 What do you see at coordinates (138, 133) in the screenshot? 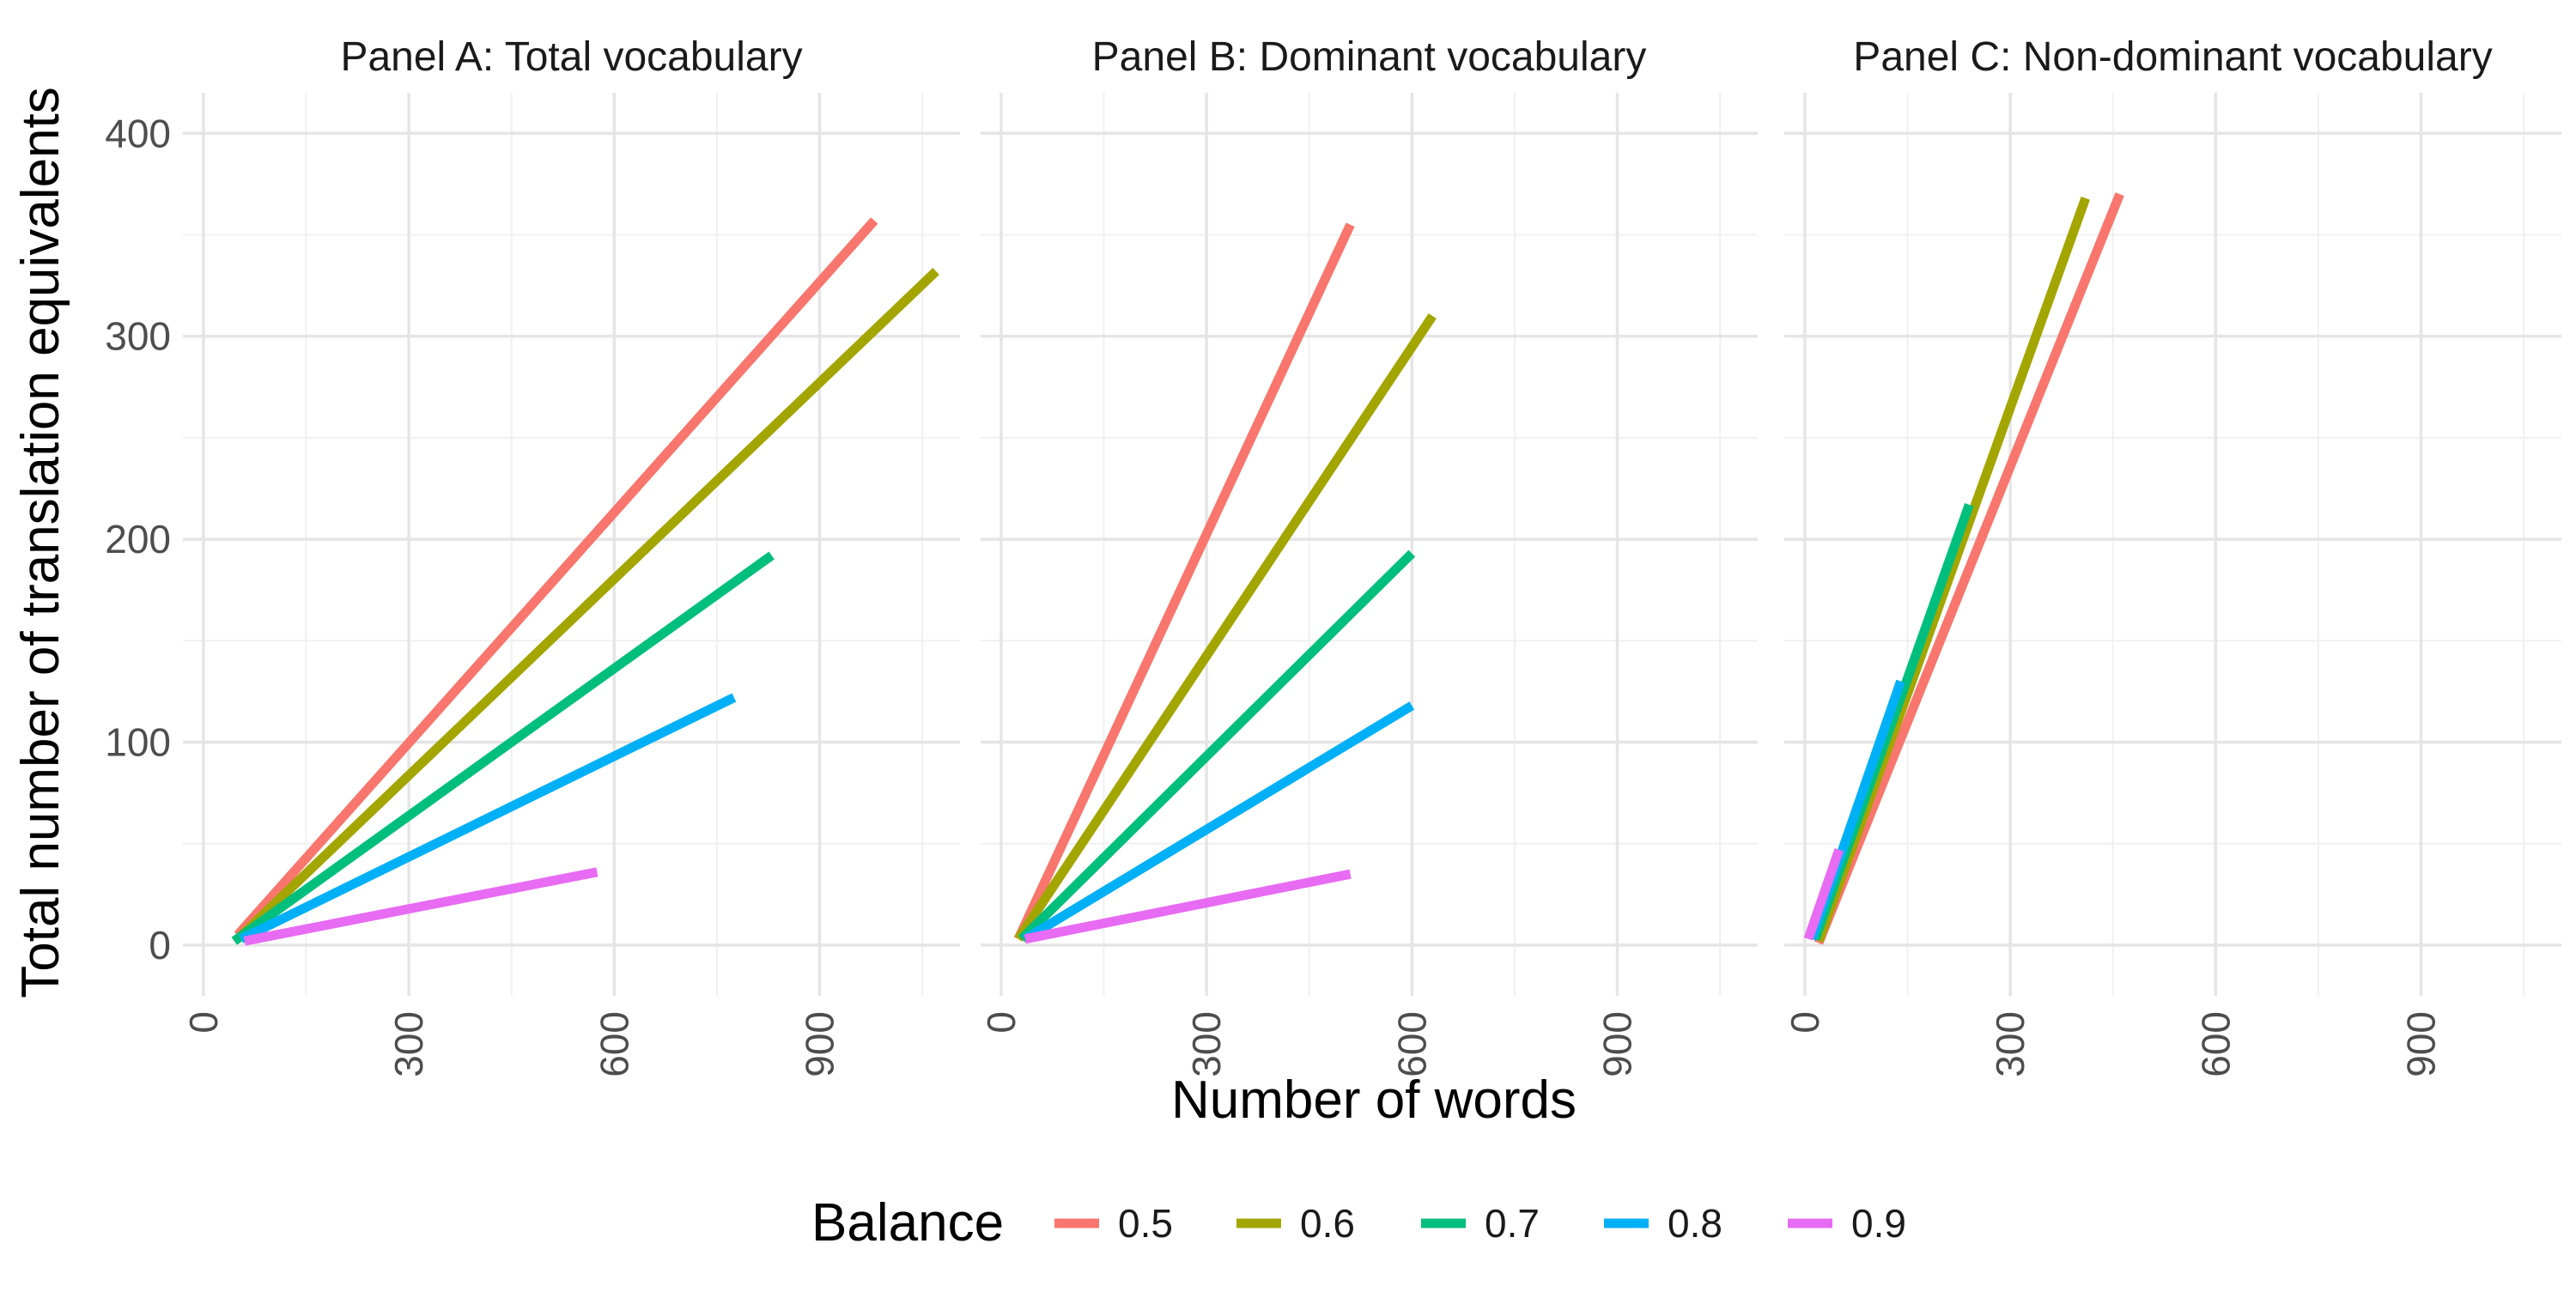
I see `y-tick-label: 400` at bounding box center [138, 133].